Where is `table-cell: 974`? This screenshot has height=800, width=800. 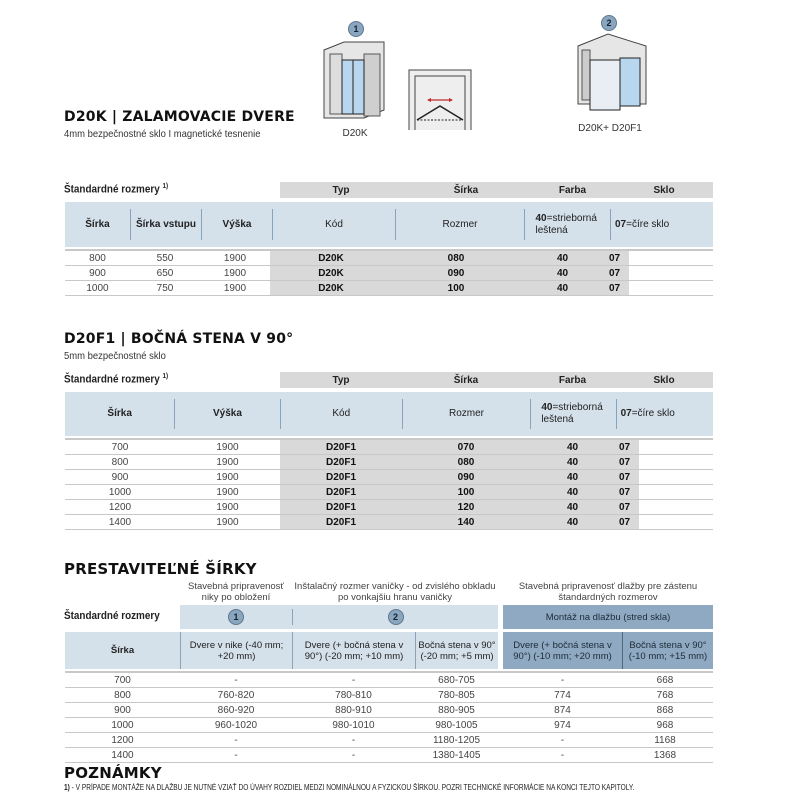 table-cell: 974 is located at coordinates (562, 725).